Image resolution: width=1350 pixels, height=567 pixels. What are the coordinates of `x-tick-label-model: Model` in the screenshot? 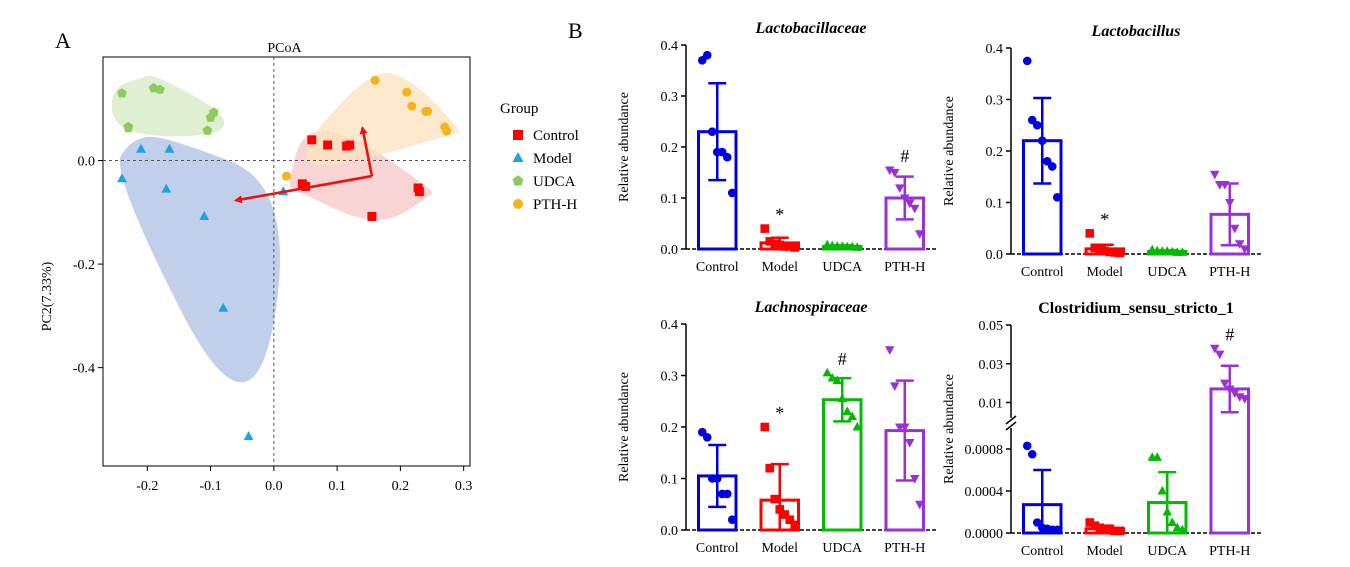 It's located at (1104, 272).